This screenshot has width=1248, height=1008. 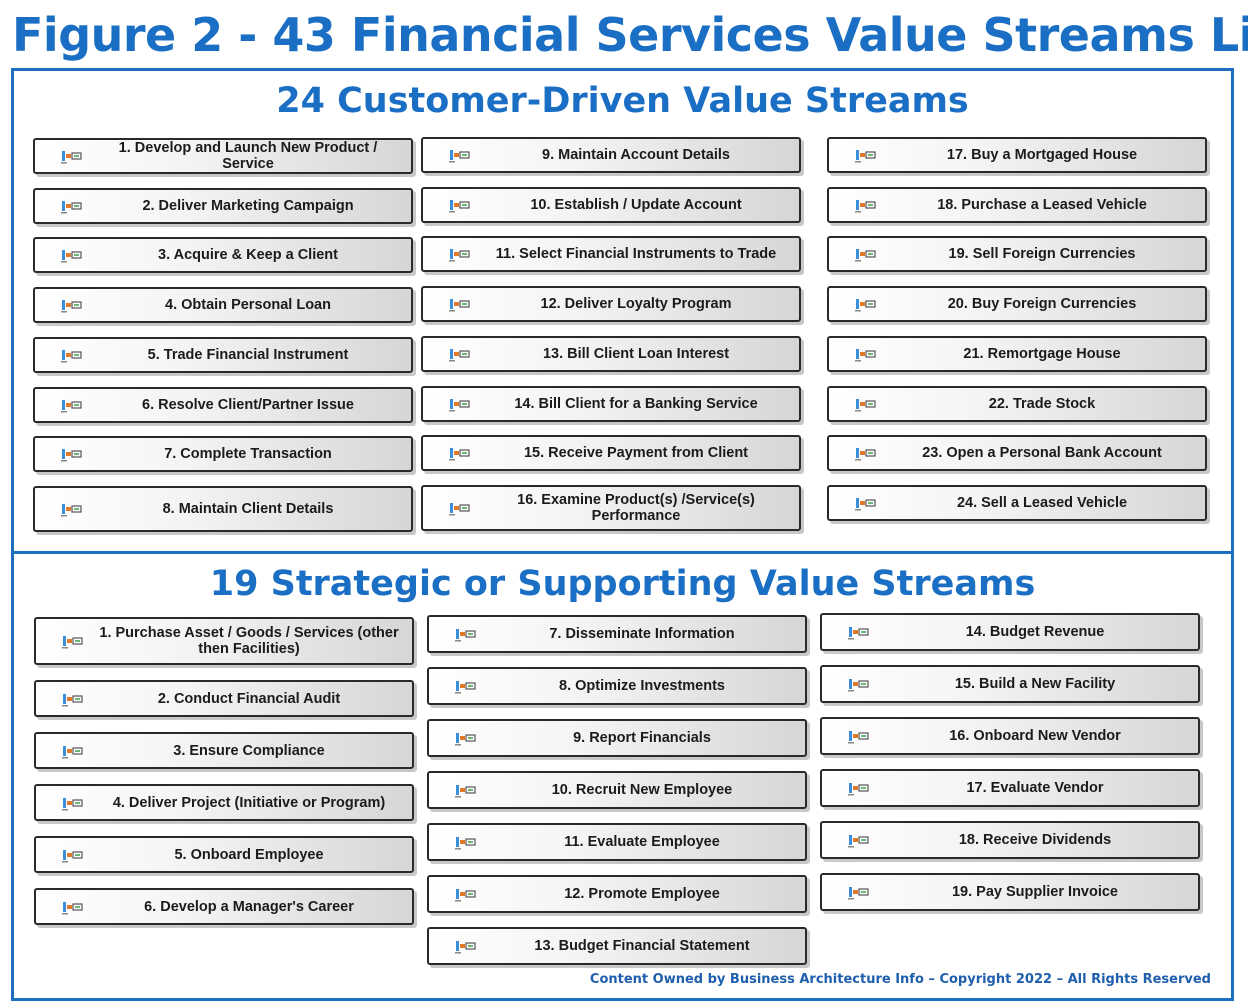 I want to click on customer-value-stream-card: 18. Purchase a Leased Vehicle, so click(x=1017, y=205).